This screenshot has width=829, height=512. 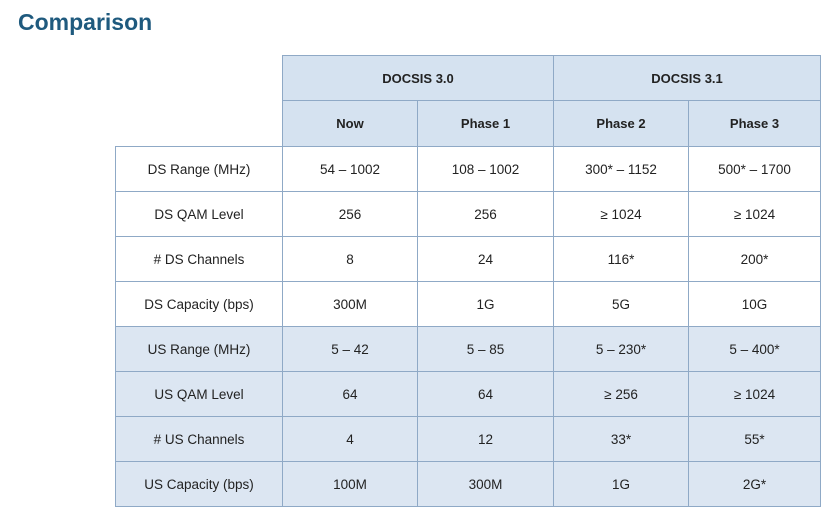 What do you see at coordinates (754, 439) in the screenshot?
I see `cell: 55*` at bounding box center [754, 439].